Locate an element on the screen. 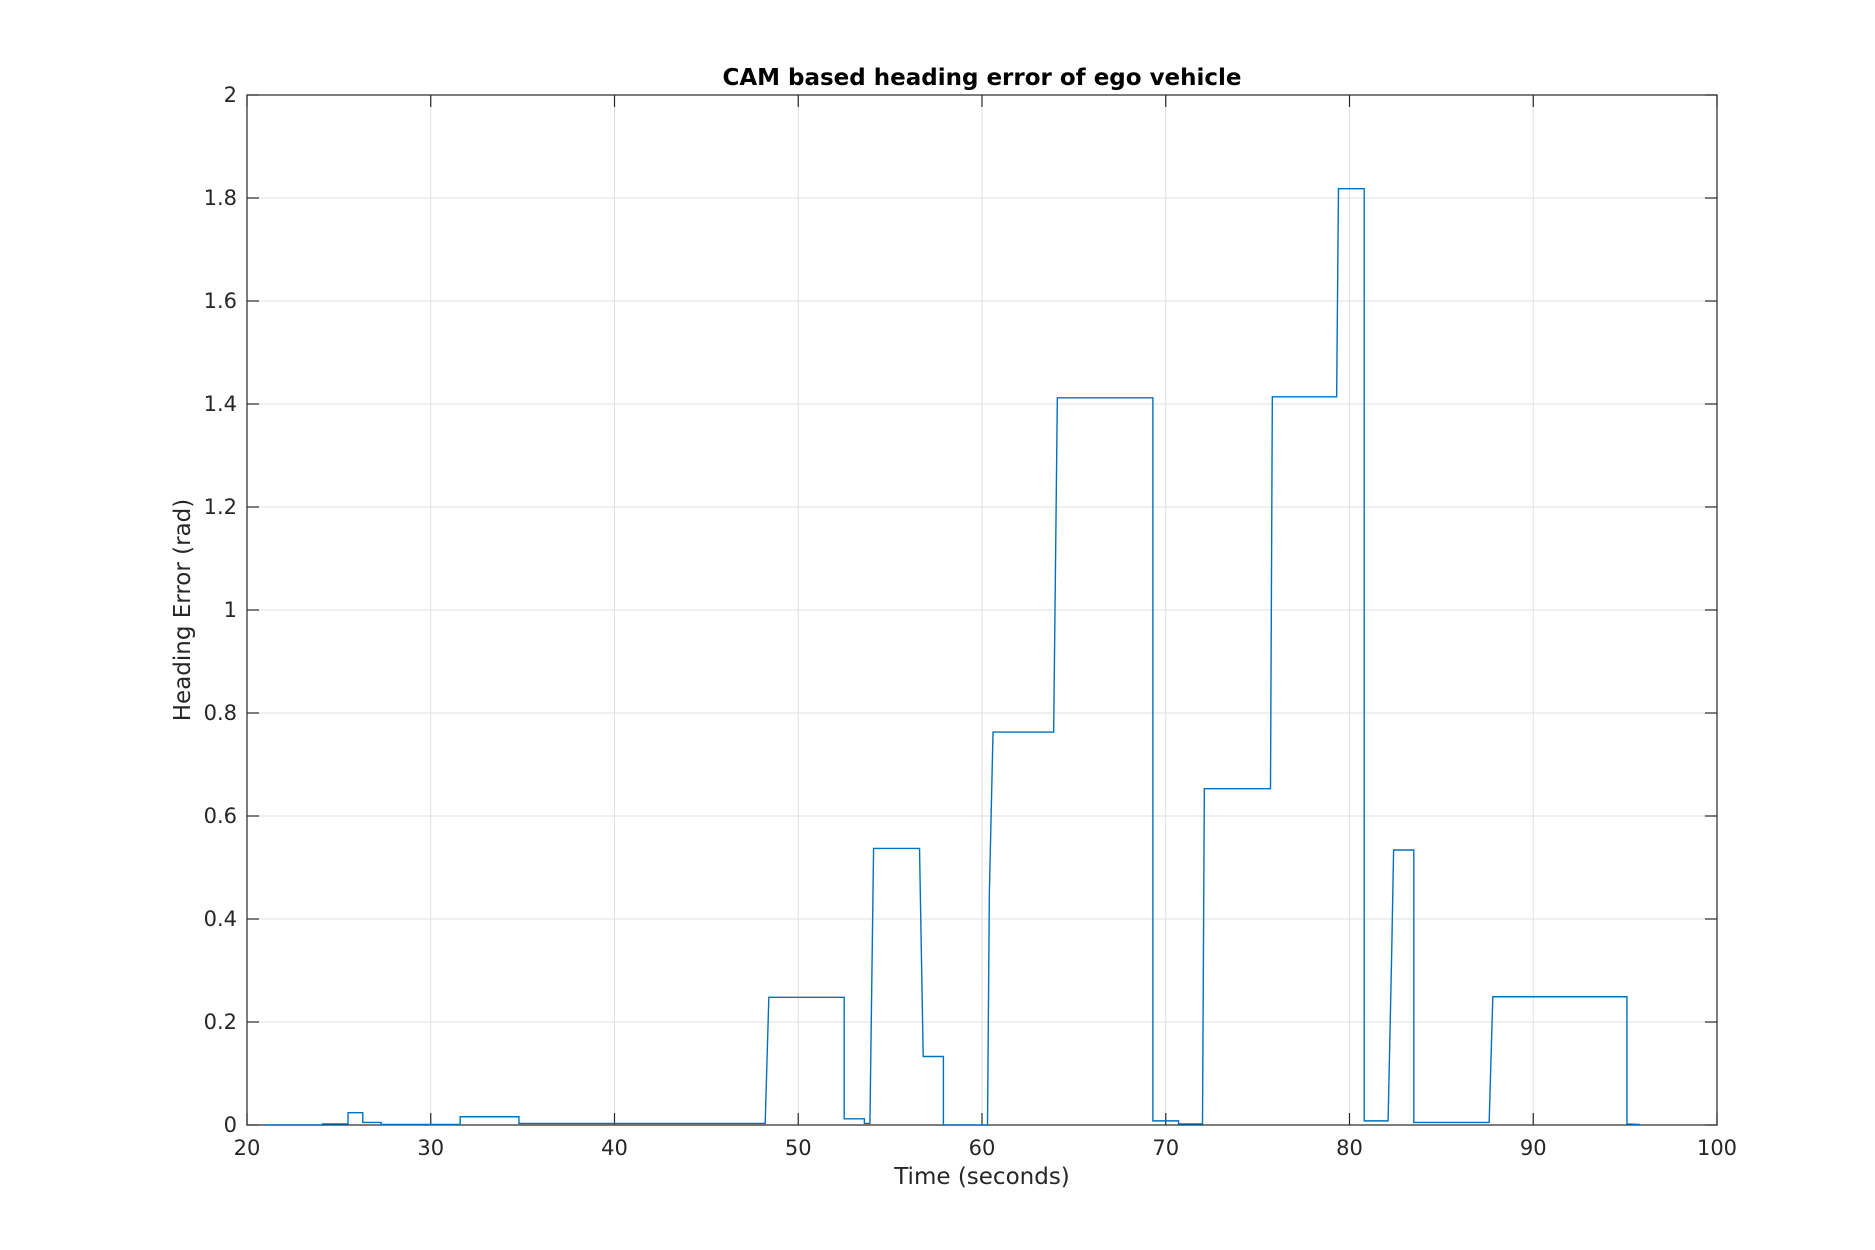 This screenshot has width=1875, height=1250. y-tick-label: 2 is located at coordinates (230, 95).